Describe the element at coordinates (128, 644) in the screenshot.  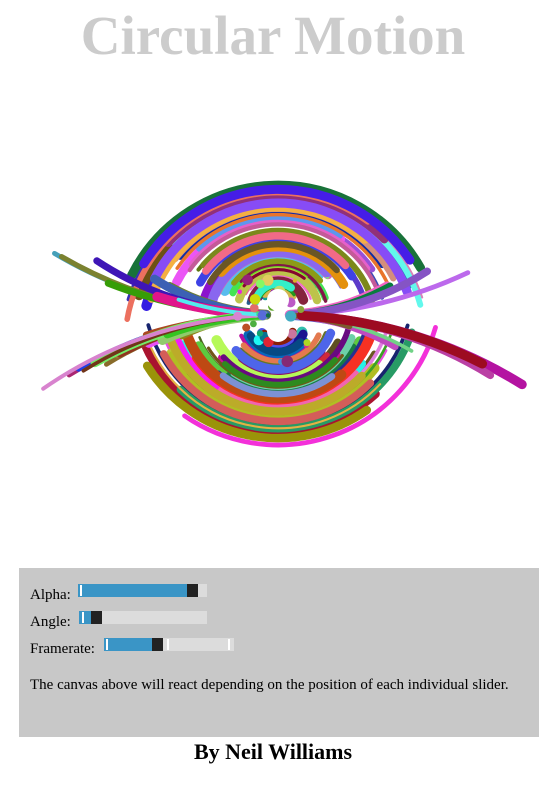
I see `framerate-slider-fill` at that location.